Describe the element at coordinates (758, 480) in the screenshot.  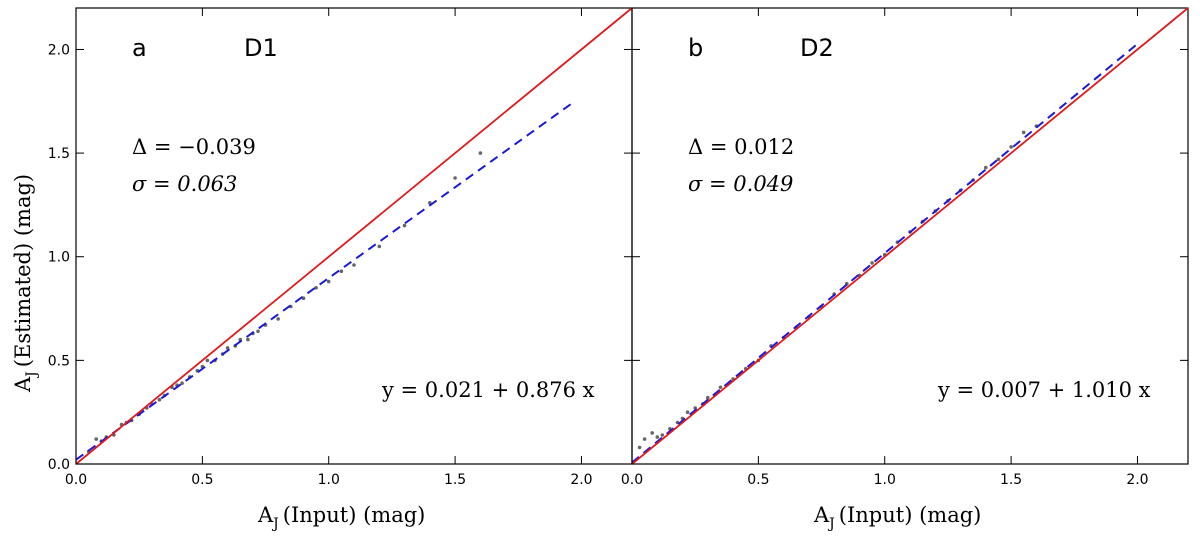
I see `panel-b-x-tick-label: 0.5` at that location.